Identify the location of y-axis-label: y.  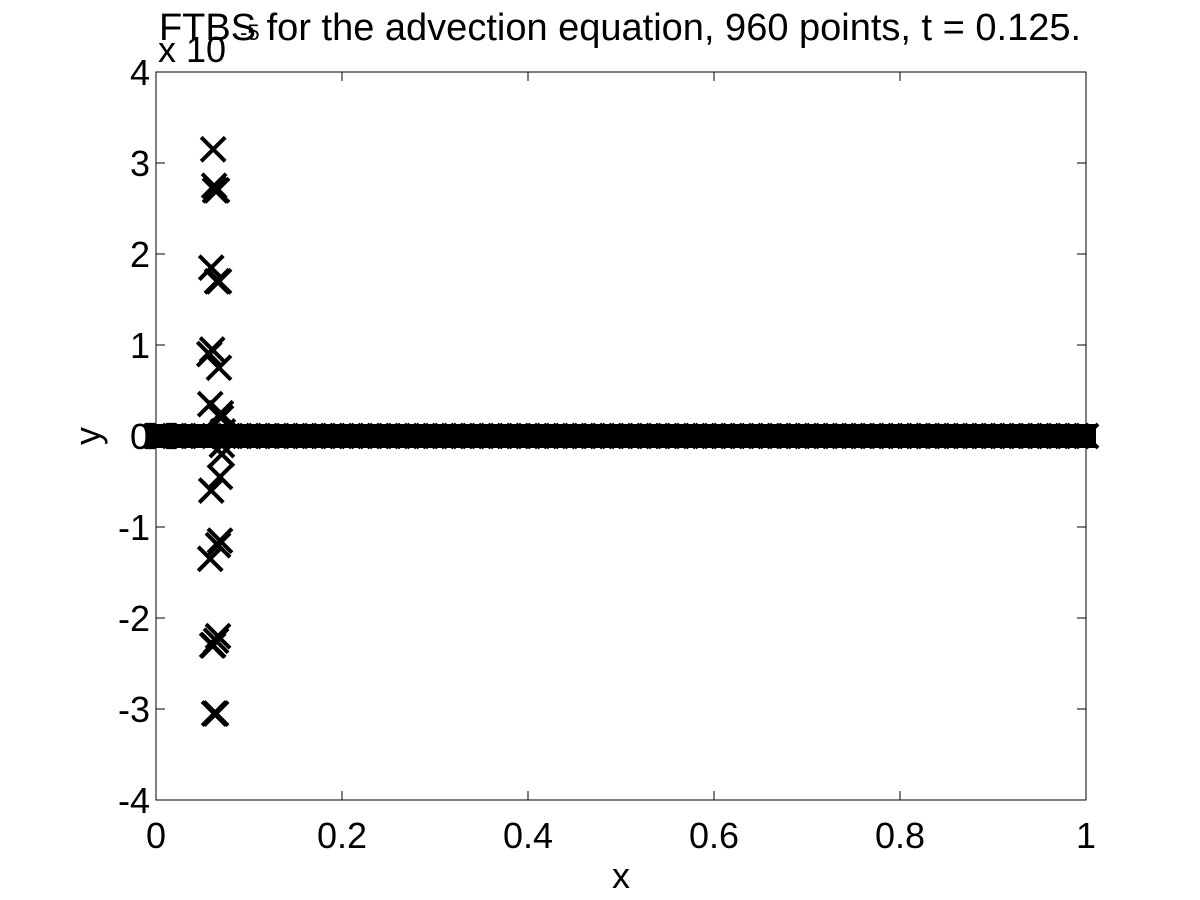
(87, 436).